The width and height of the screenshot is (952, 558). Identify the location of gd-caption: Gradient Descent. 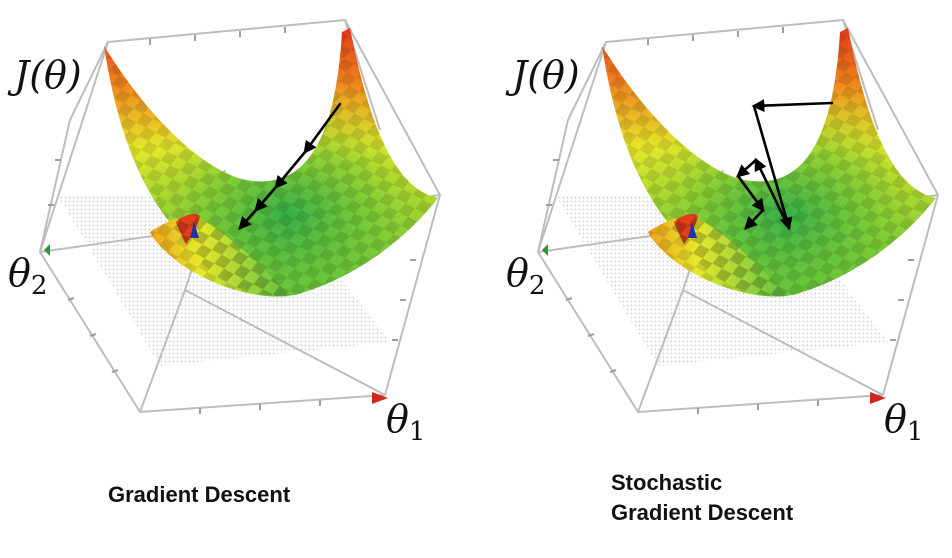
(199, 494).